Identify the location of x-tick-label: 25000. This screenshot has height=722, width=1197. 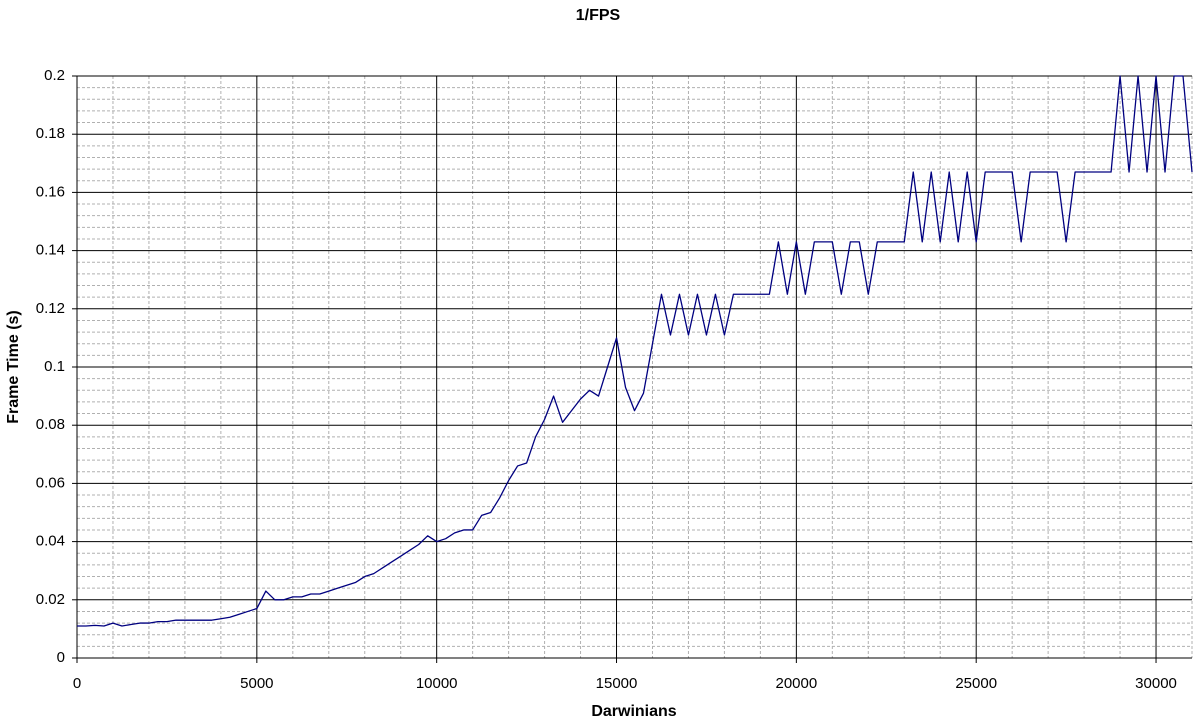
(976, 683).